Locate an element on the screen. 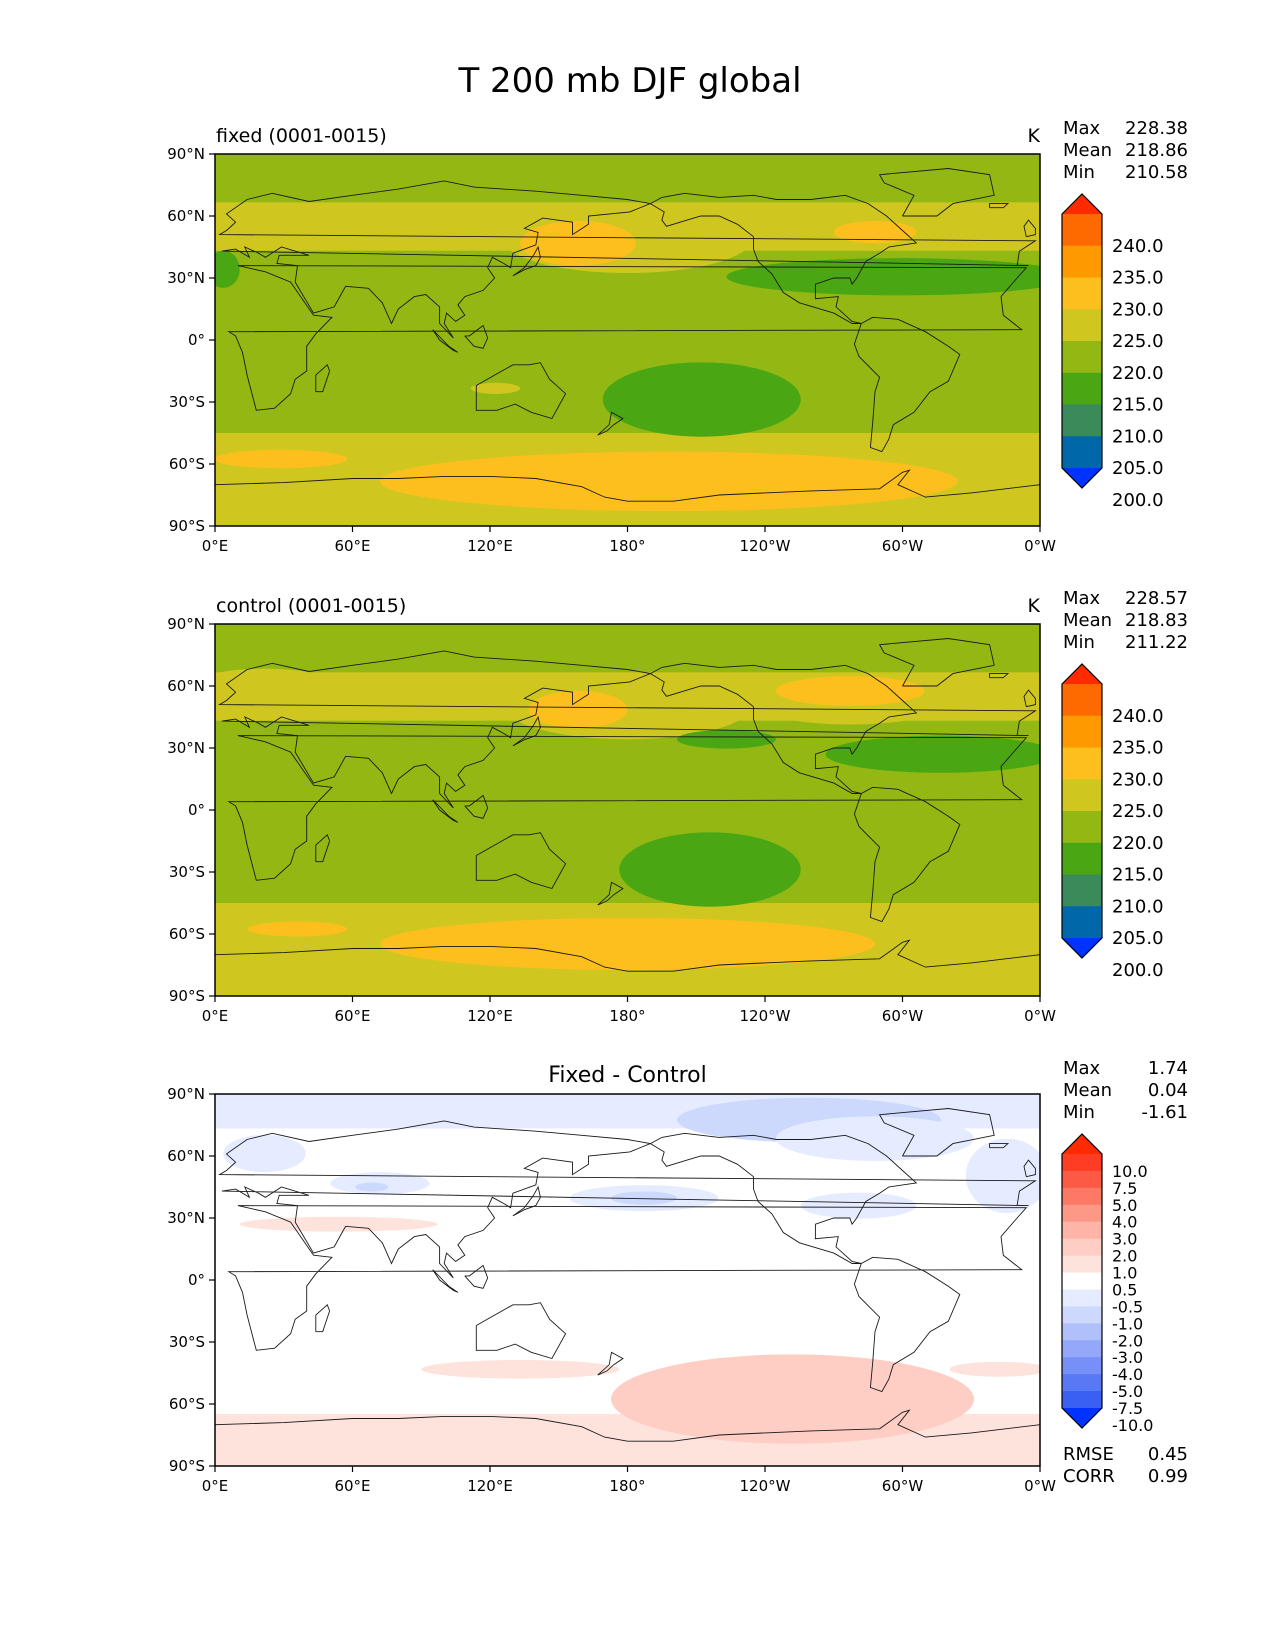 Image resolution: width=1275 pixels, height=1650 pixels. stat-label: RMSE is located at coordinates (1088, 1454).